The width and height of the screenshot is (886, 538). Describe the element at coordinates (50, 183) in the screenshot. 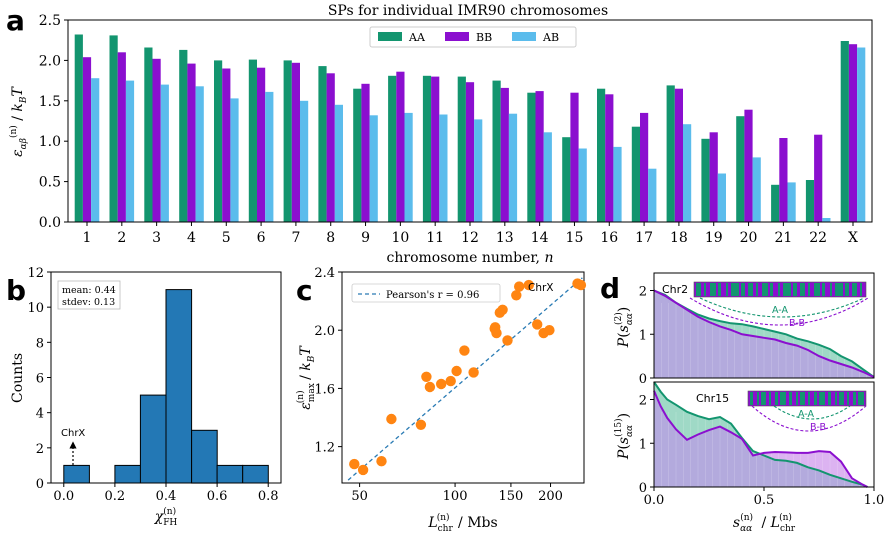

I see `y-tick-label: 0.5` at that location.